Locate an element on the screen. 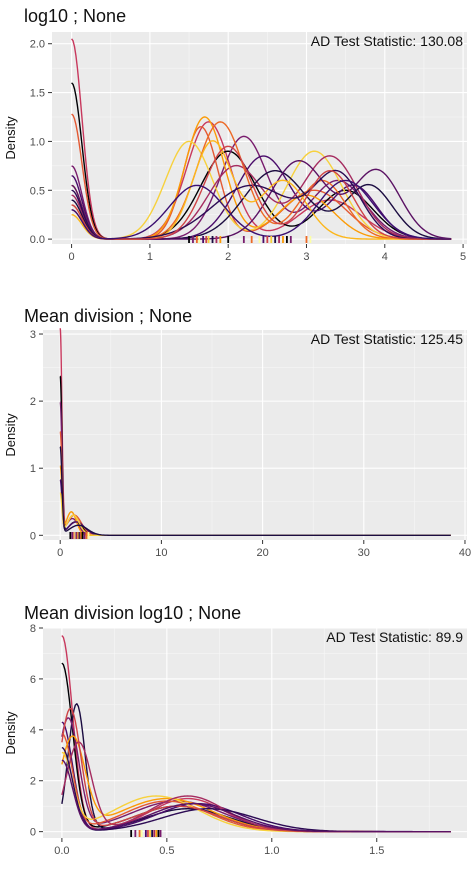 The width and height of the screenshot is (475, 880). x-tick-label: 40 is located at coordinates (465, 553).